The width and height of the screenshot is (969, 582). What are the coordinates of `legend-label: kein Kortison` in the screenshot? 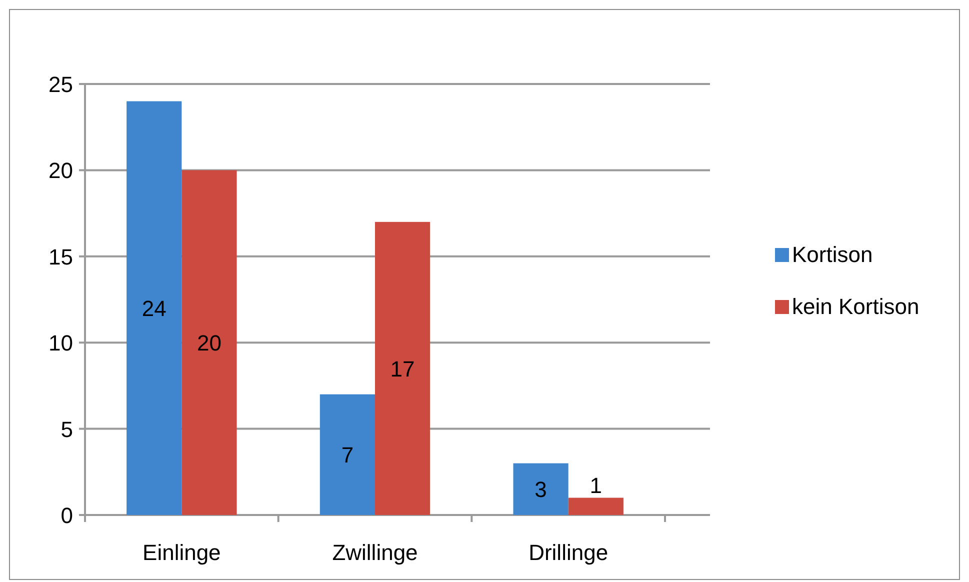 It's located at (856, 306).